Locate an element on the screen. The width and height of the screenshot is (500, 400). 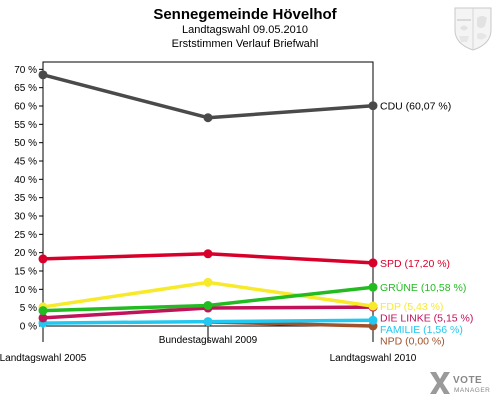
series-end-label: FDP (5,43 %) is located at coordinates (411, 307).